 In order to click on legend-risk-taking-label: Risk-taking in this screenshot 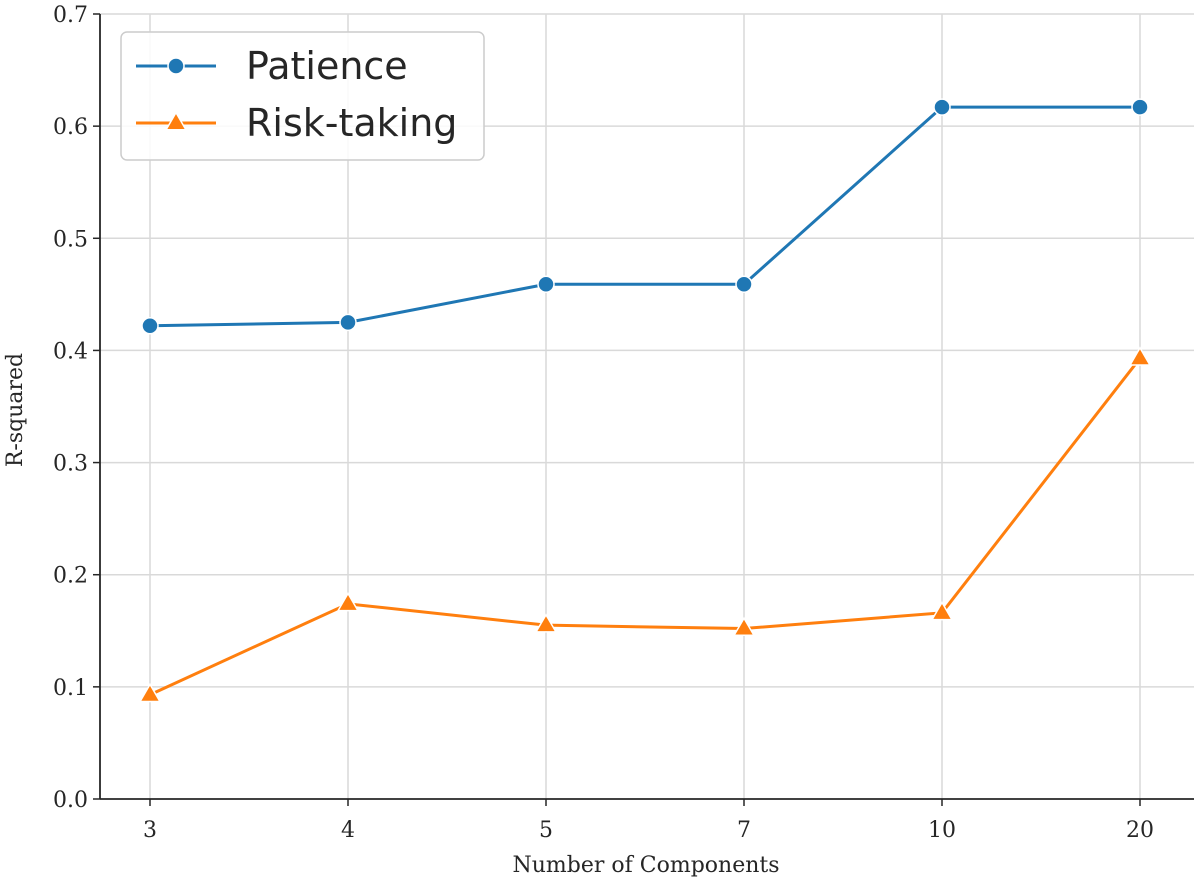, I will do `click(351, 123)`.